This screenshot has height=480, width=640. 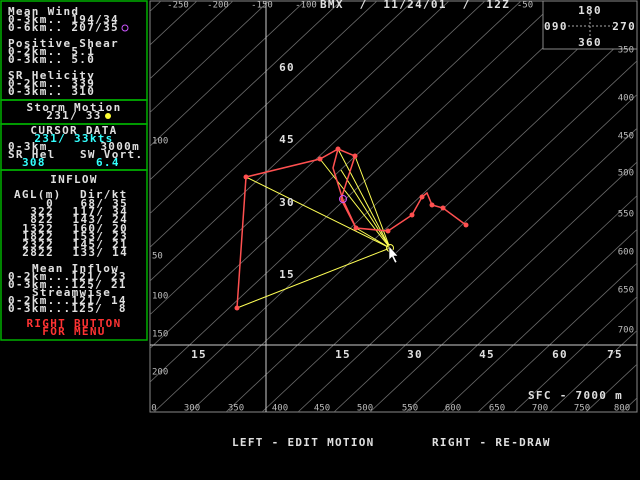 What do you see at coordinates (108, 162) in the screenshot?
I see `row: 6.4` at bounding box center [108, 162].